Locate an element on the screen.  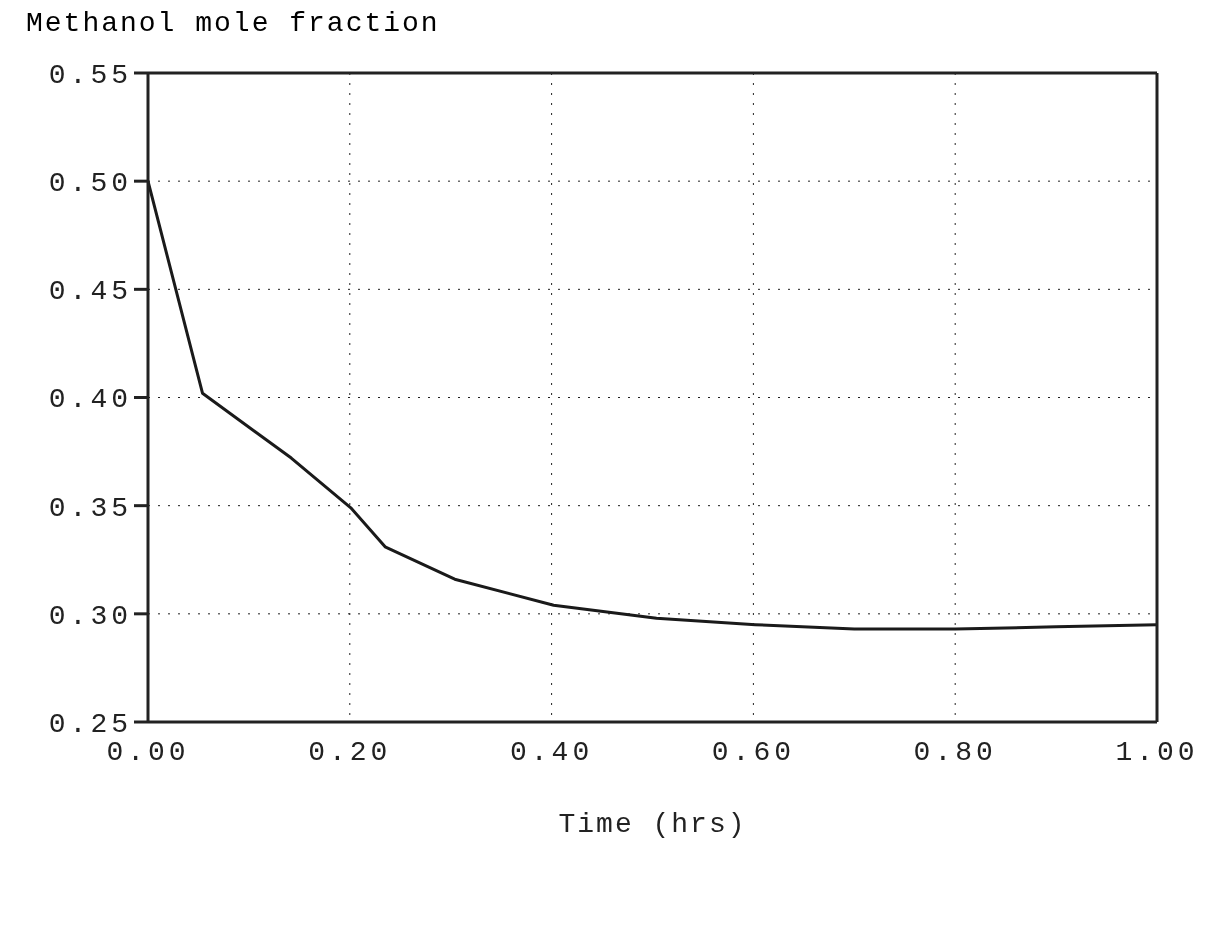
x-tick-label: 0.60 is located at coordinates (753, 752).